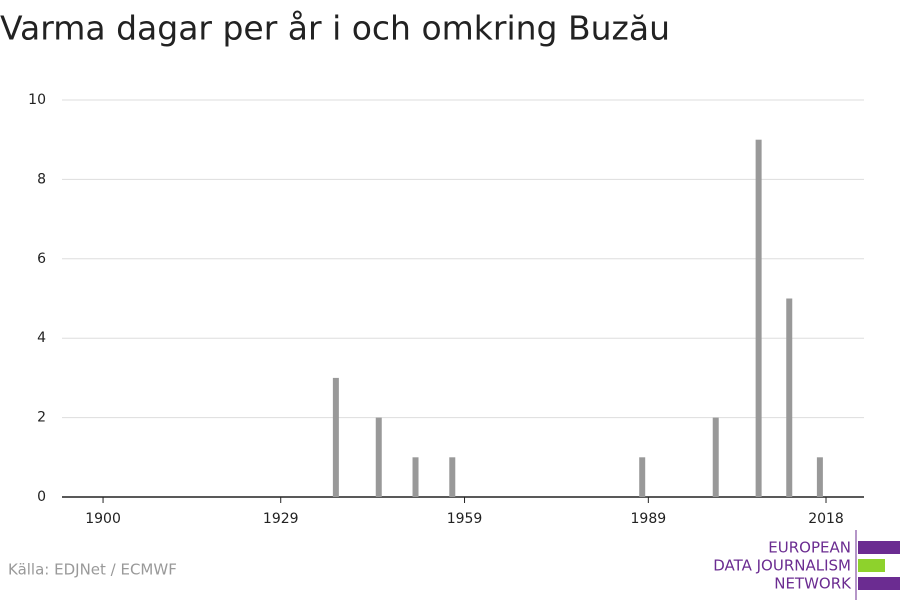 The image size is (900, 600). Describe the element at coordinates (281, 519) in the screenshot. I see `x-tick-label: 1929` at that location.